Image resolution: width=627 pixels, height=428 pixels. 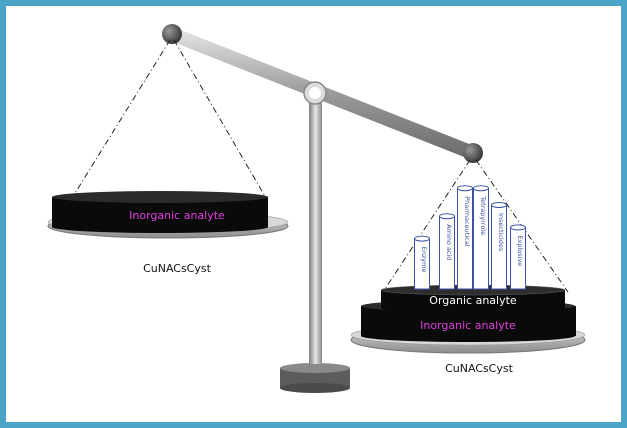 What do you see at coordinates (315, 228) in the screenshot?
I see `balance-pole` at bounding box center [315, 228].